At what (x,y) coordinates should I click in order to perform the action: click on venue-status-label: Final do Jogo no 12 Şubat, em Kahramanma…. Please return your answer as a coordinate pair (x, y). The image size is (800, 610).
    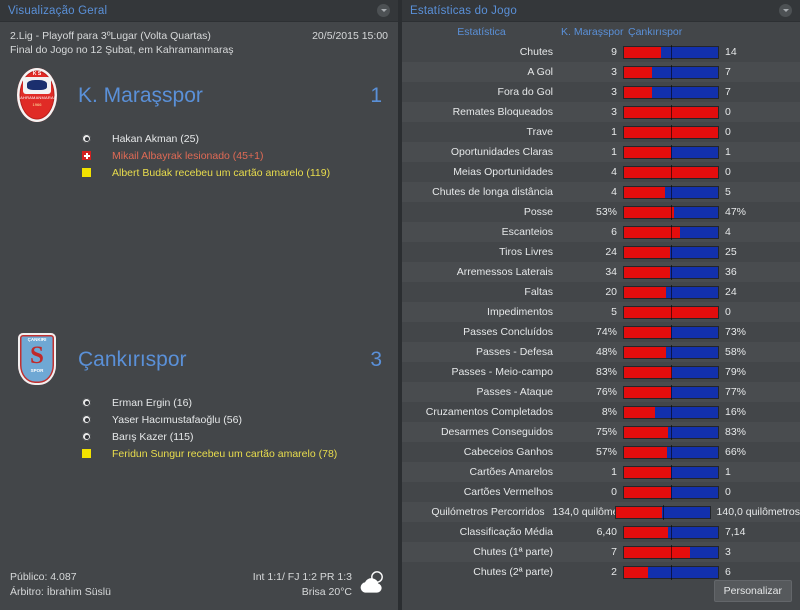
    Looking at the image, I should click on (122, 50).